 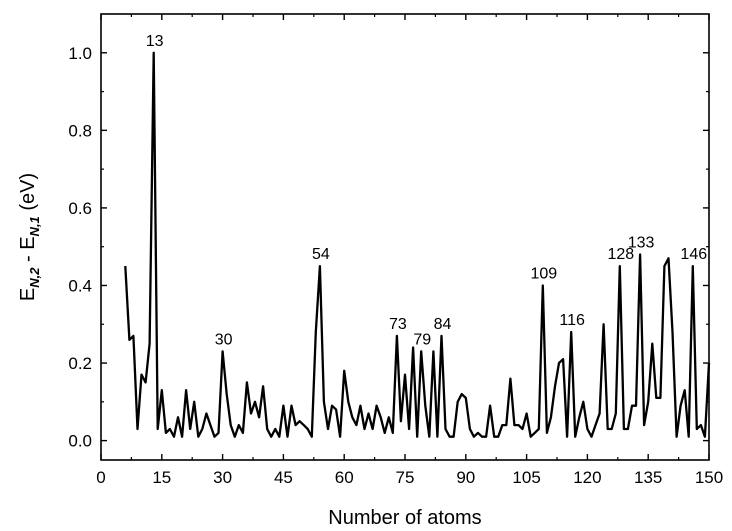 What do you see at coordinates (222, 477) in the screenshot?
I see `x-tick-label: 30` at bounding box center [222, 477].